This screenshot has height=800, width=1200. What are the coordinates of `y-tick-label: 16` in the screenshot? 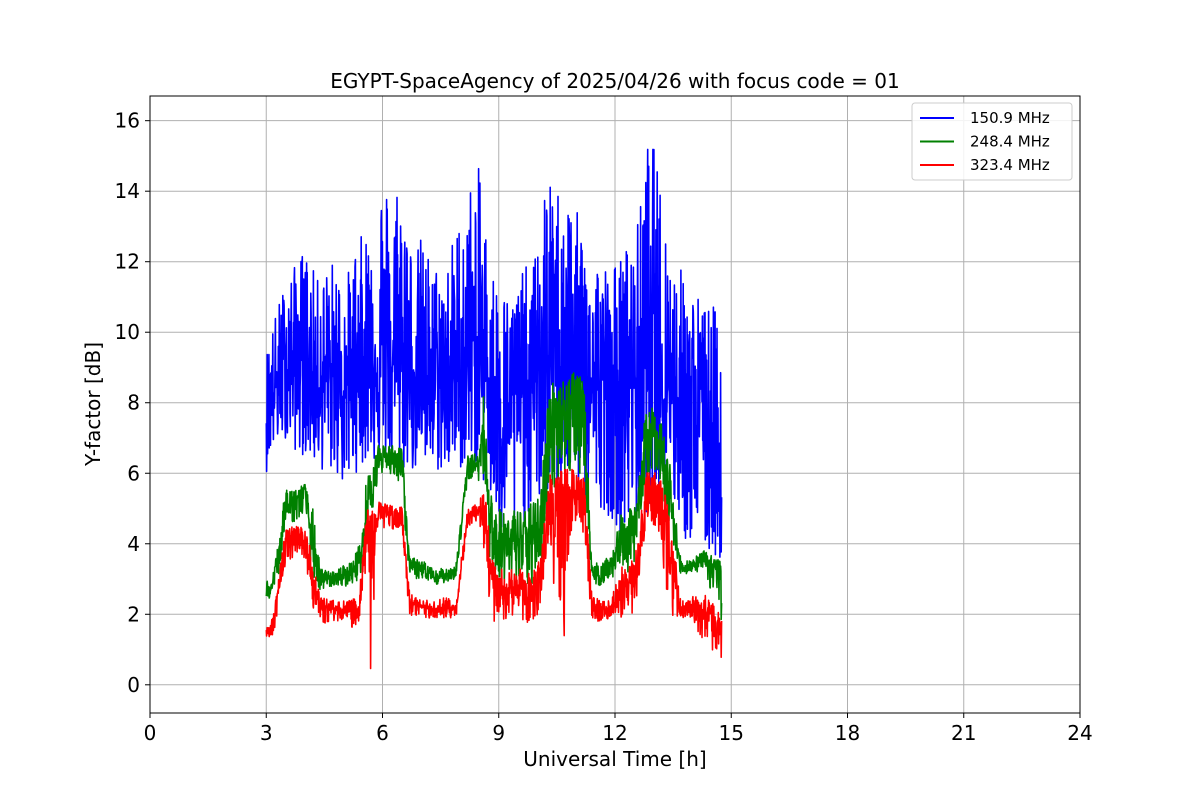 It's located at (127, 121).